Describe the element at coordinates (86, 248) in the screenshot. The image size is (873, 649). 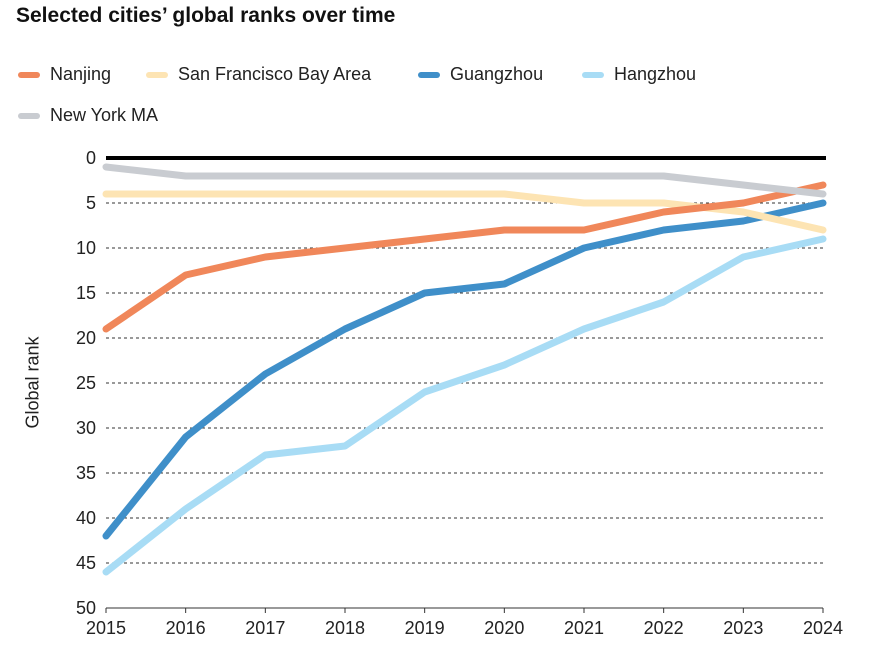
I see `y-tick-label: 10` at that location.